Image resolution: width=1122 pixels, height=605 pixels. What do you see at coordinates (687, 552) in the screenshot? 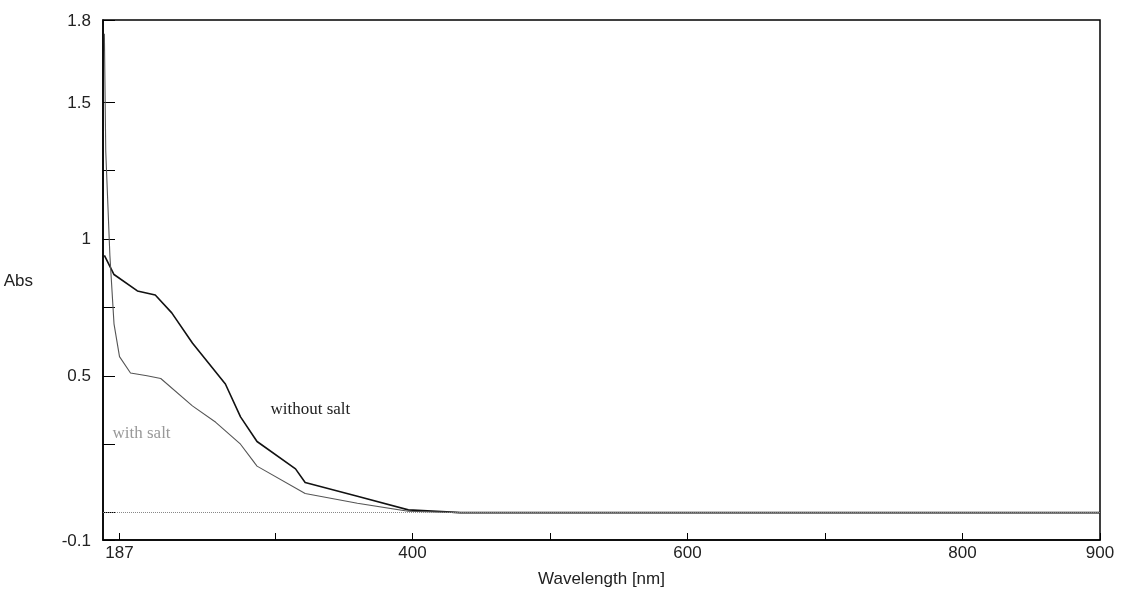
I see `x-tick-label: 600` at bounding box center [687, 552].